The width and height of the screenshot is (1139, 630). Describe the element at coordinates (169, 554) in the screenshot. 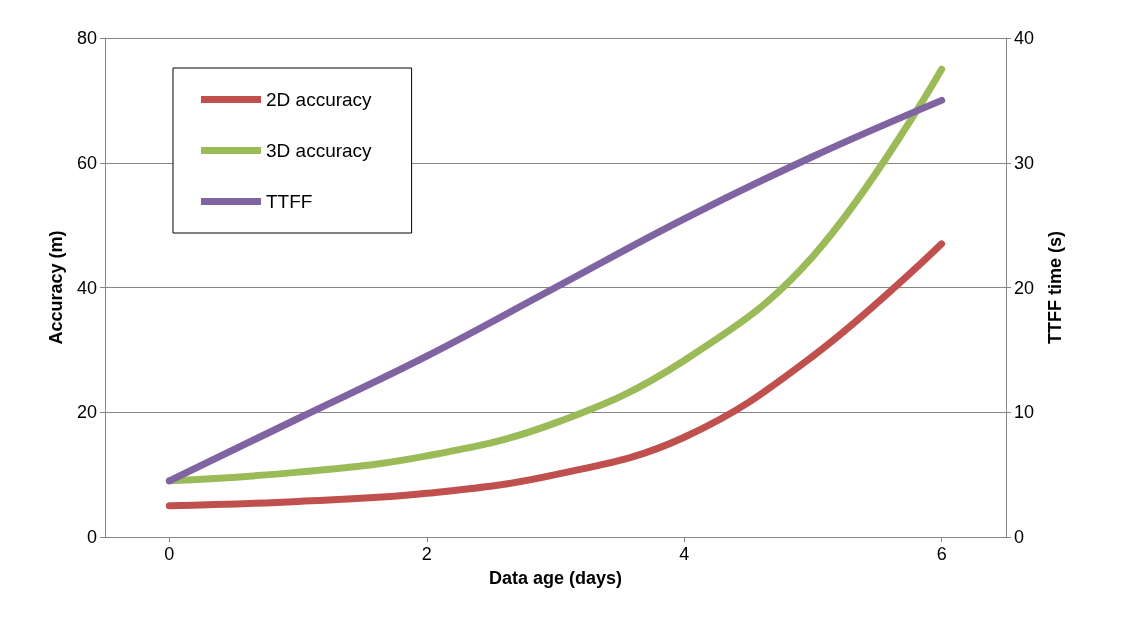

I see `x-tick-label: 0` at that location.